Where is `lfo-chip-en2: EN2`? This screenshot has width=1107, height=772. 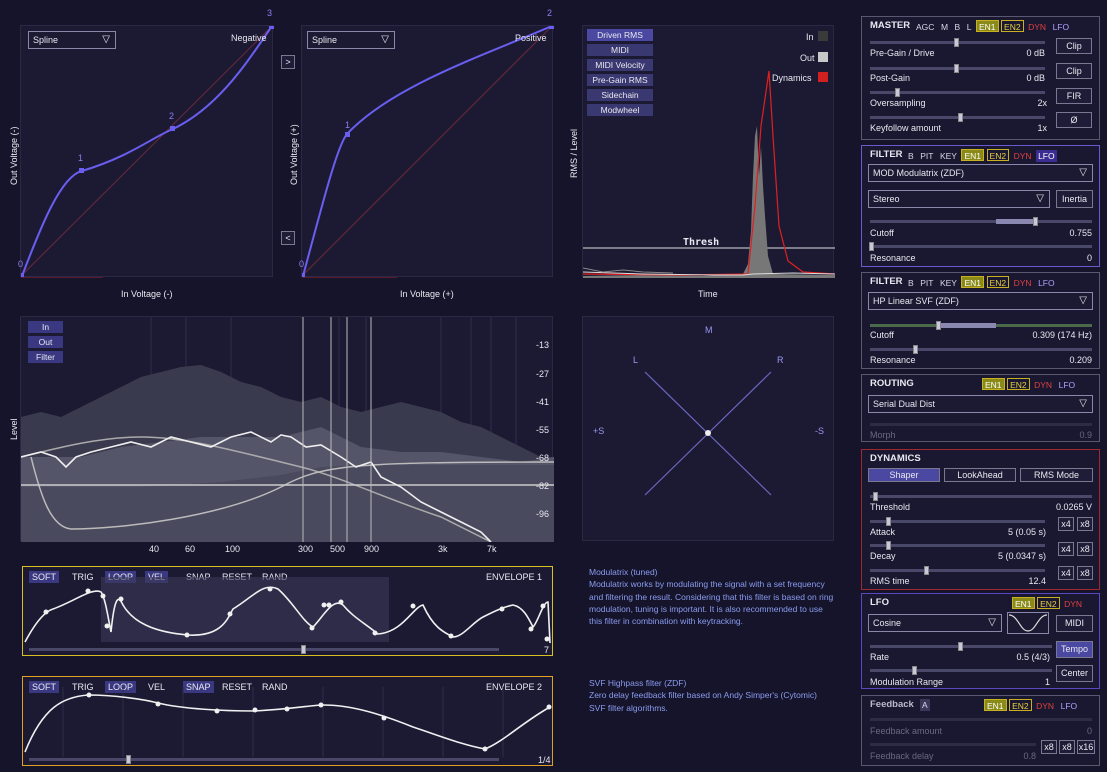 lfo-chip-en2: EN2 is located at coordinates (1048, 603).